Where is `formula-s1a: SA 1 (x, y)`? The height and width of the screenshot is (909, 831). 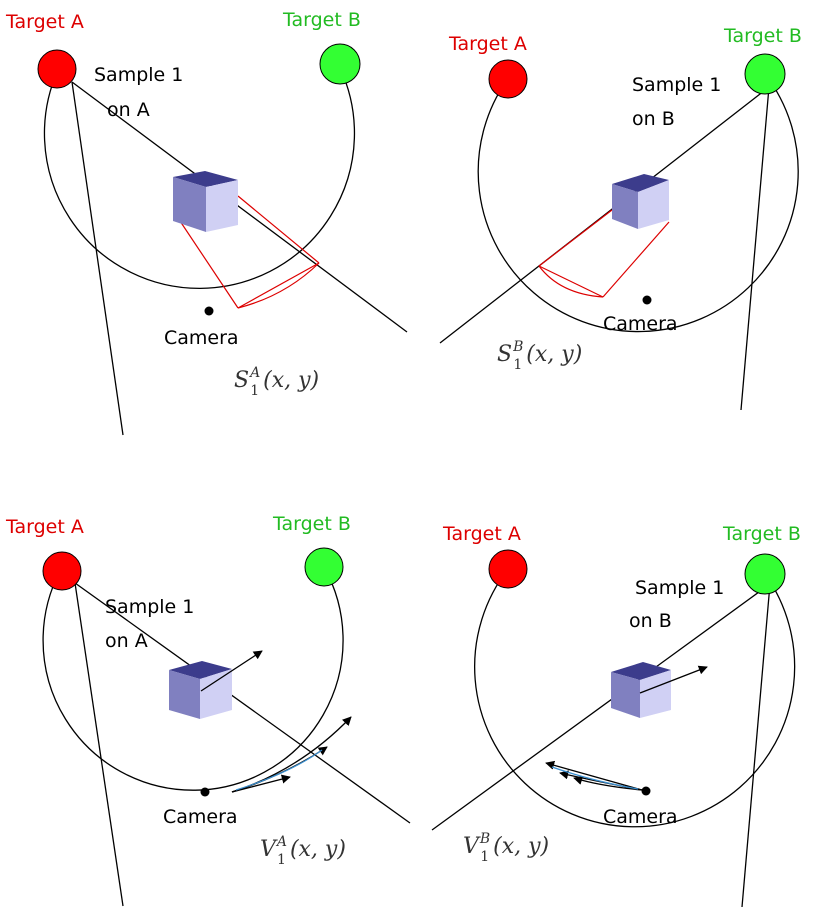
formula-s1a: SA 1 (x, y) is located at coordinates (276, 382).